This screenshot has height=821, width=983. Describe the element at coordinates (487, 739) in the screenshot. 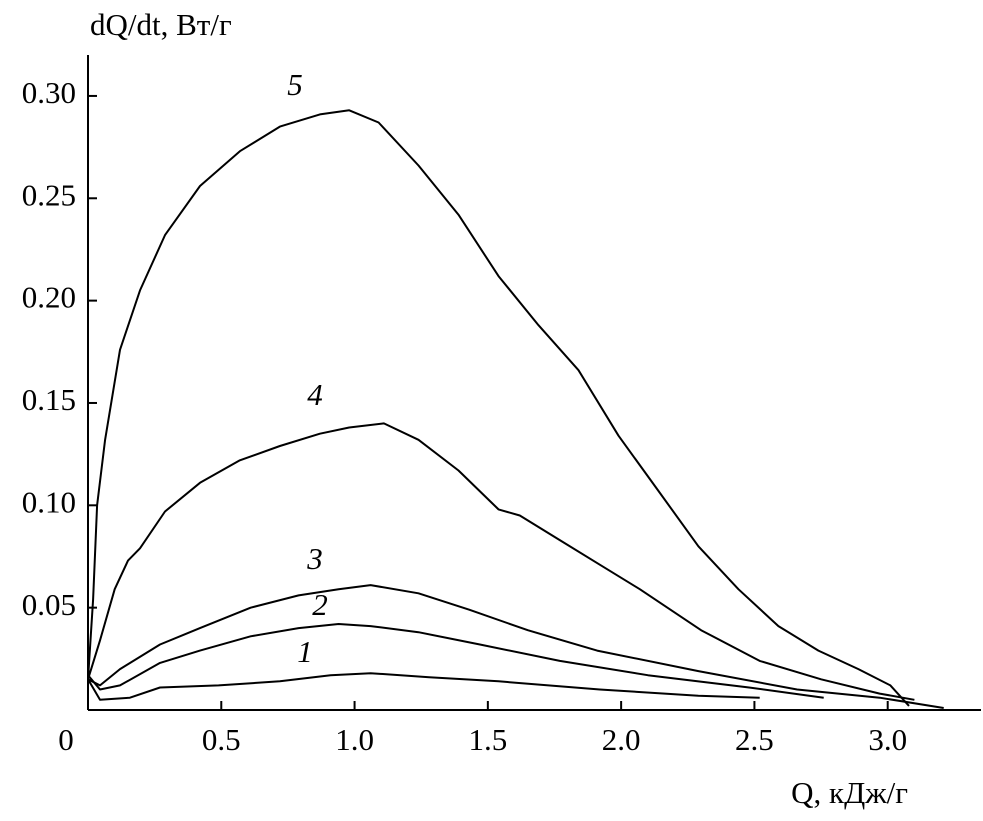

I see `x-tick-label: 1.5` at that location.